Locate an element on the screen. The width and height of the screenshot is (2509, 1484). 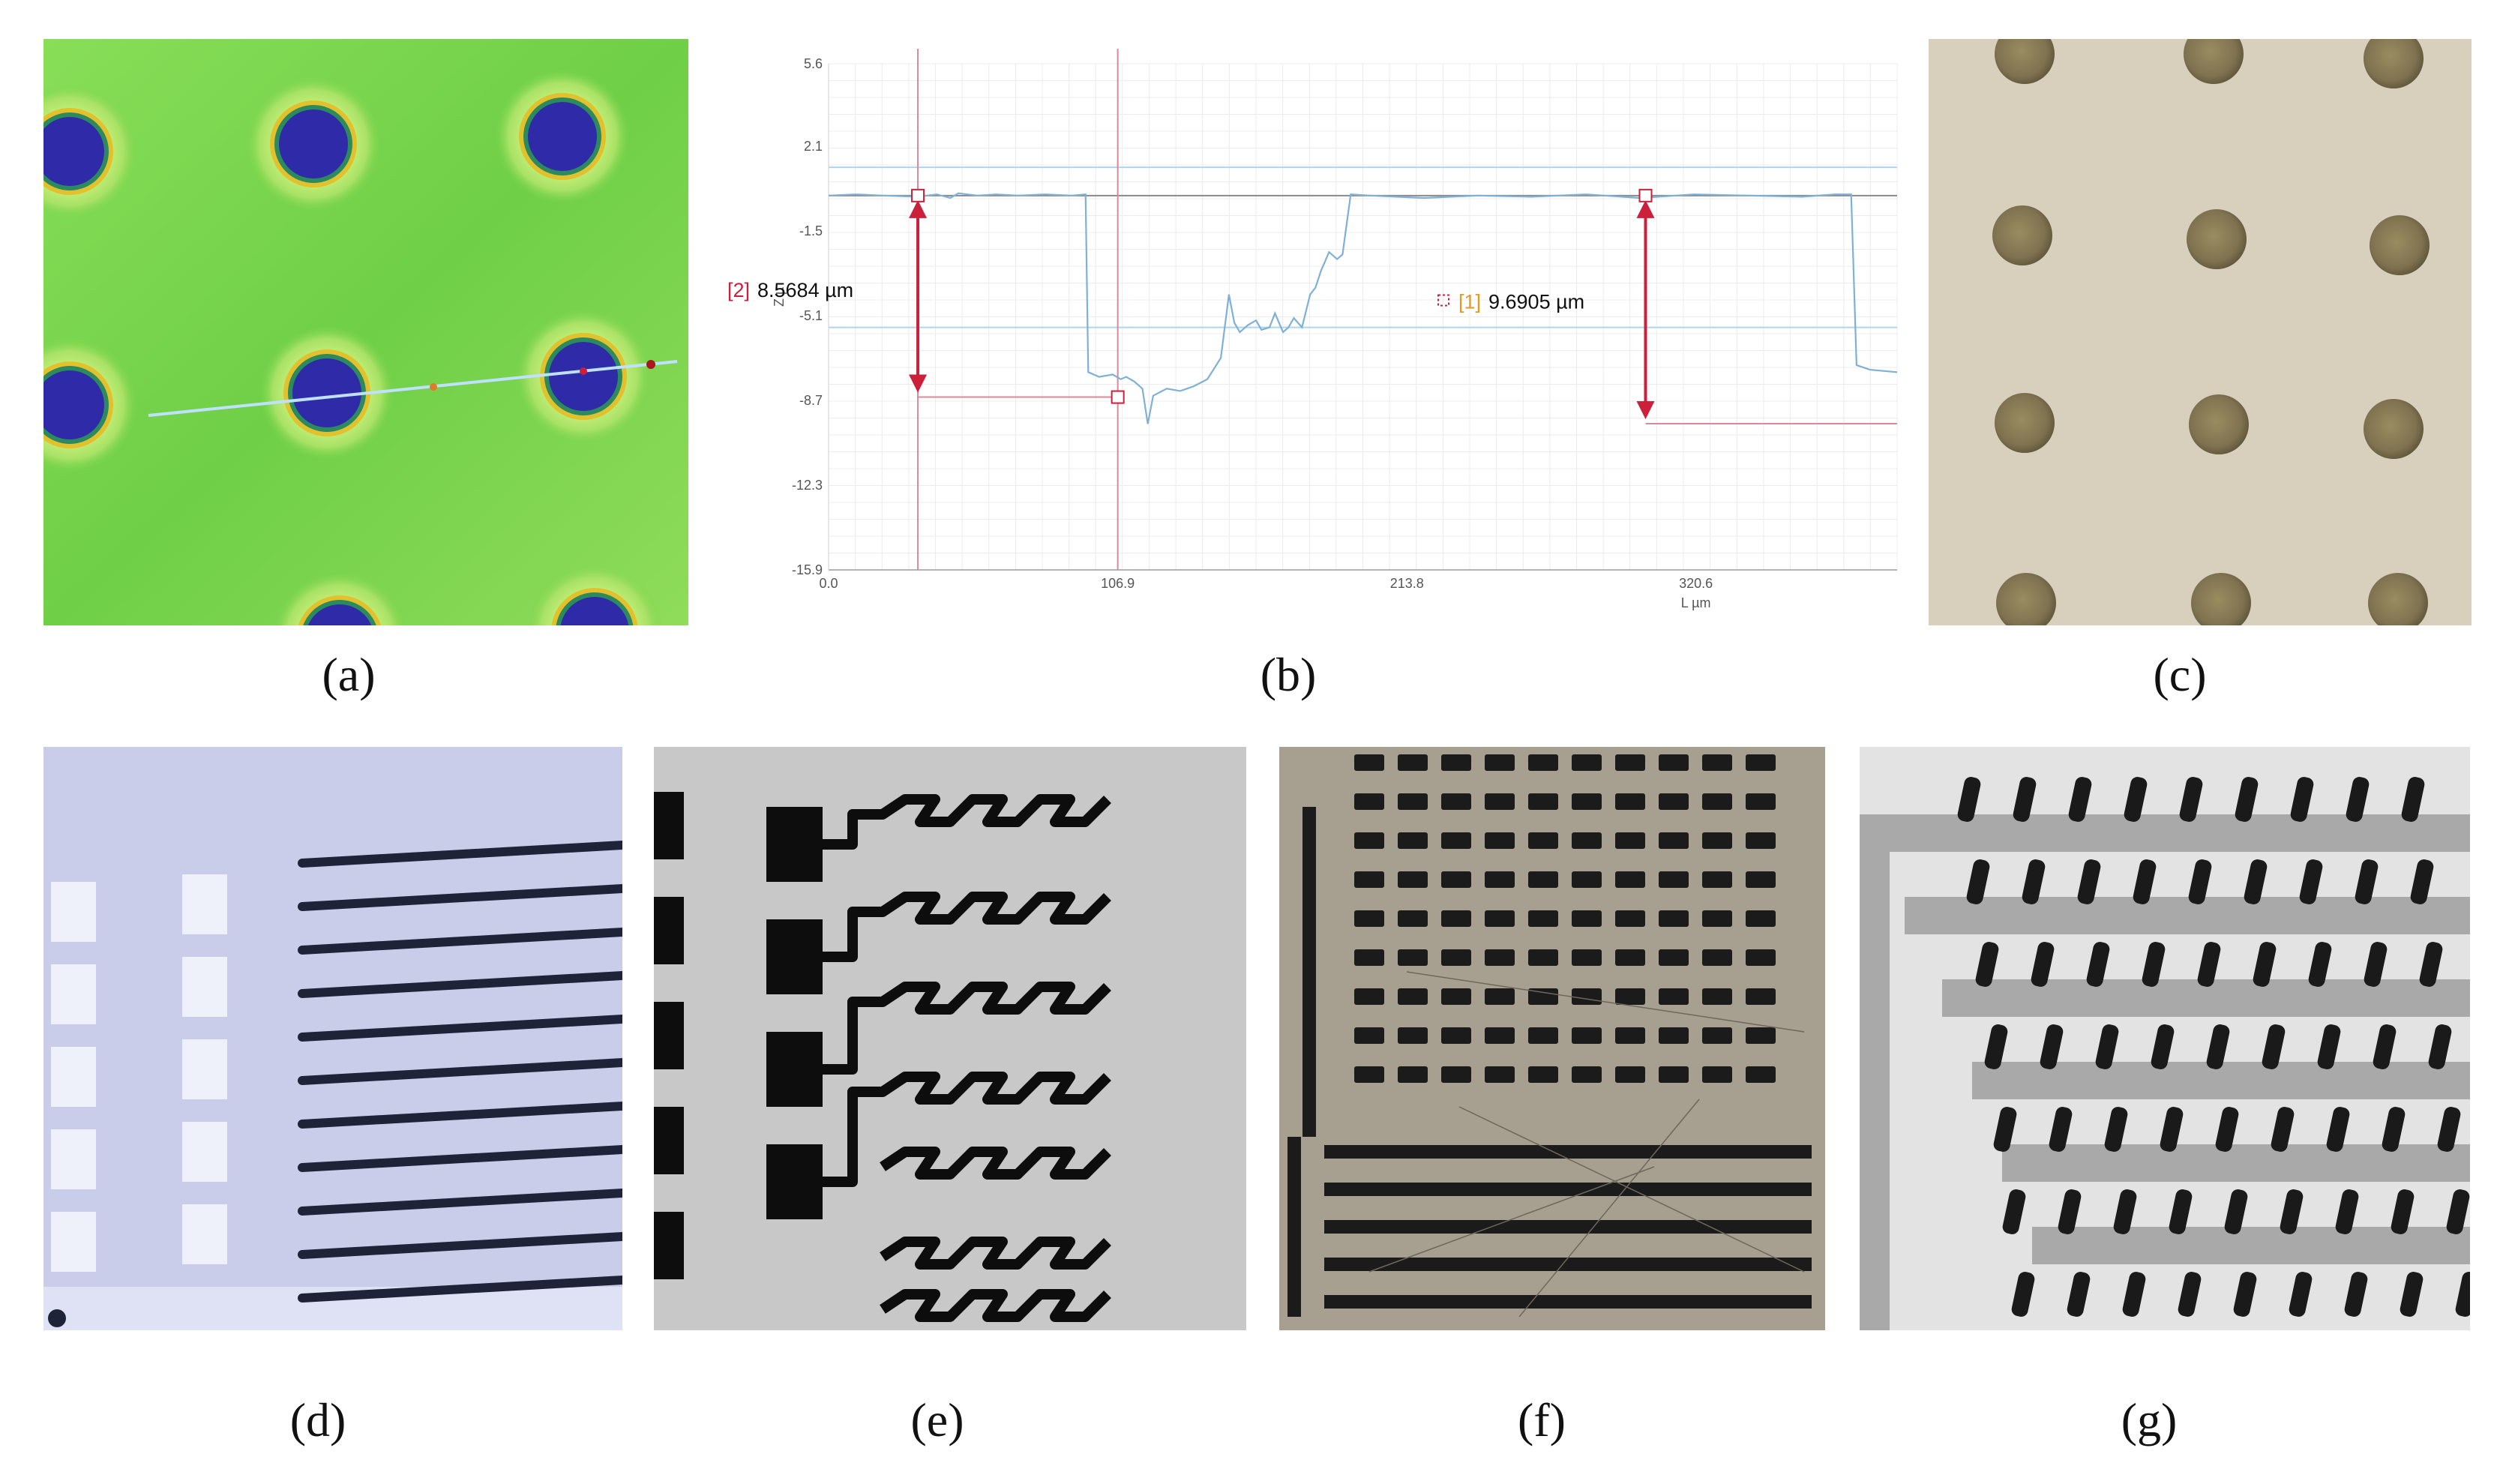
caption-e: (e) is located at coordinates (937, 1420).